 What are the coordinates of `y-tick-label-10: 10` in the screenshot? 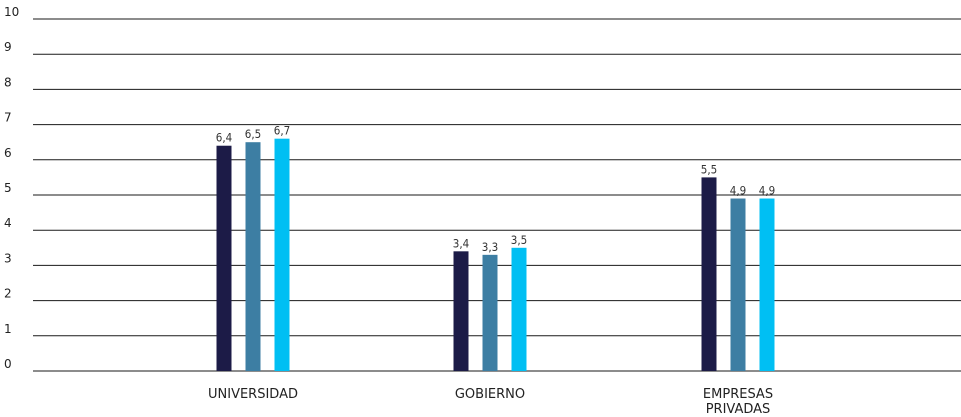 It's located at (11, 12).